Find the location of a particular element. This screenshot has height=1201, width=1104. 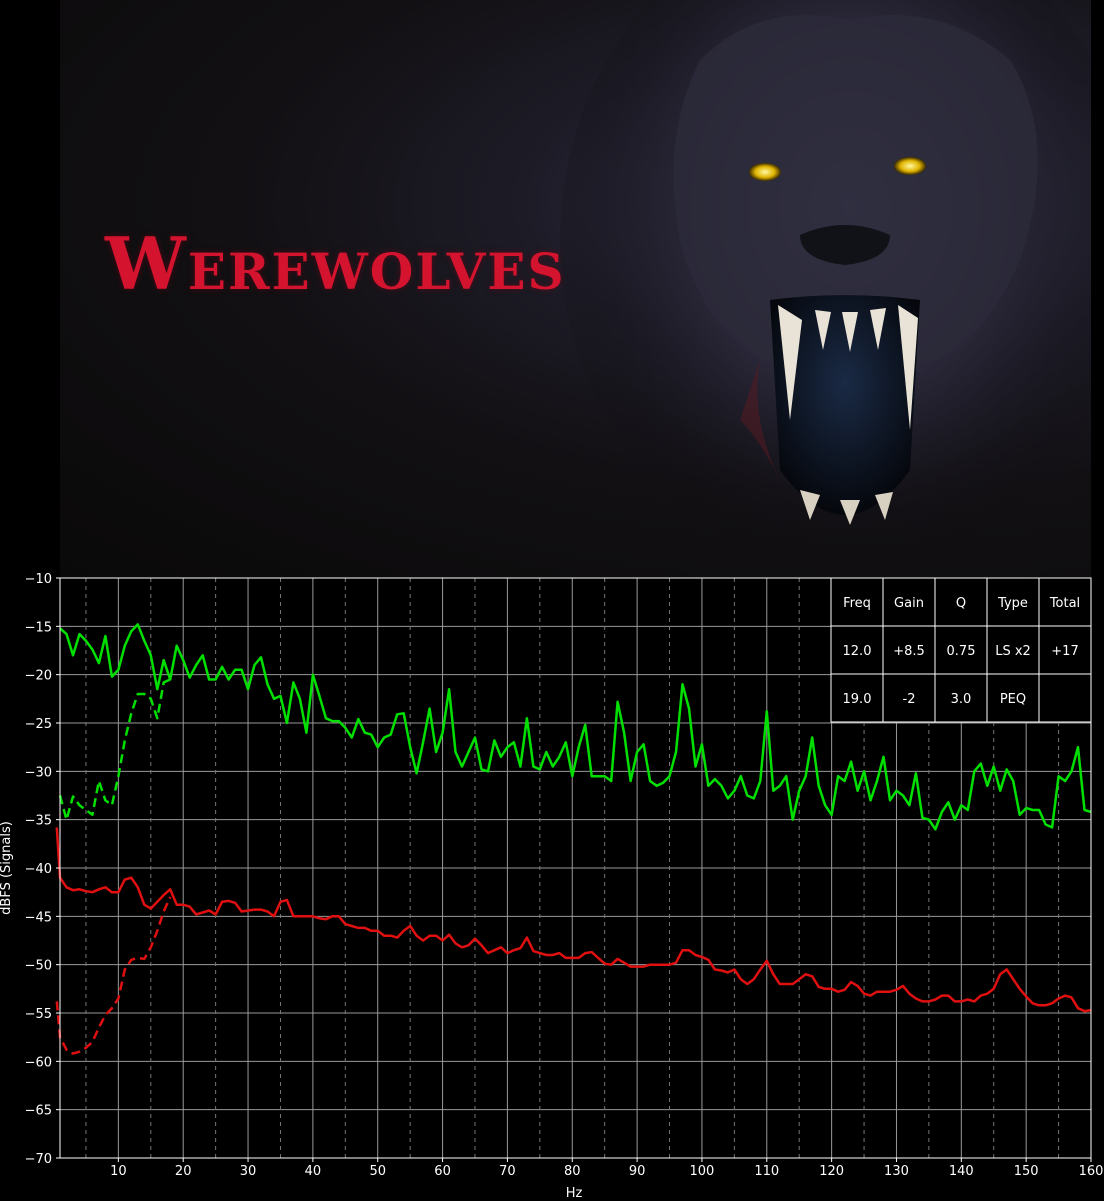

x-axis-label: Hz is located at coordinates (574, 1193).